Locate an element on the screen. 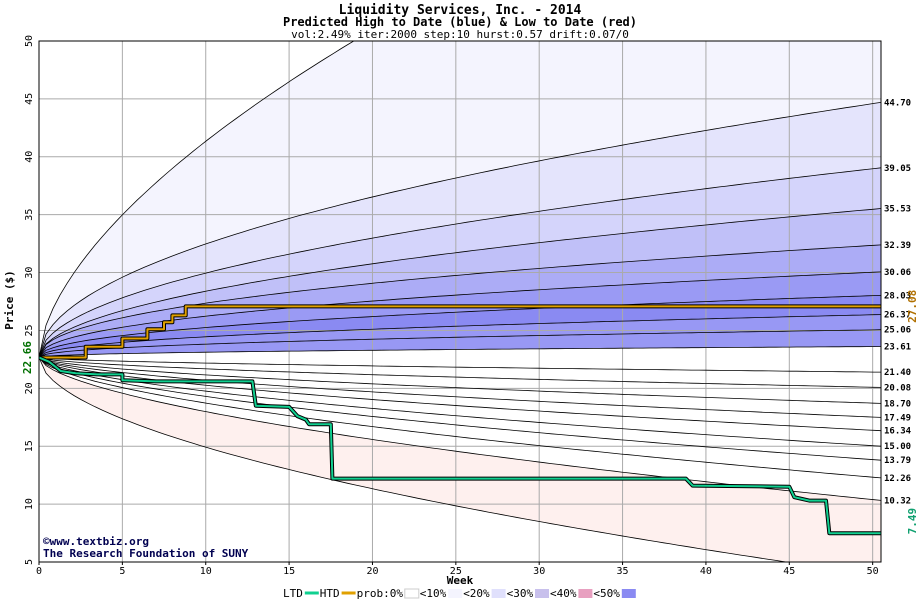  x-tick-label: 20 is located at coordinates (372, 571).